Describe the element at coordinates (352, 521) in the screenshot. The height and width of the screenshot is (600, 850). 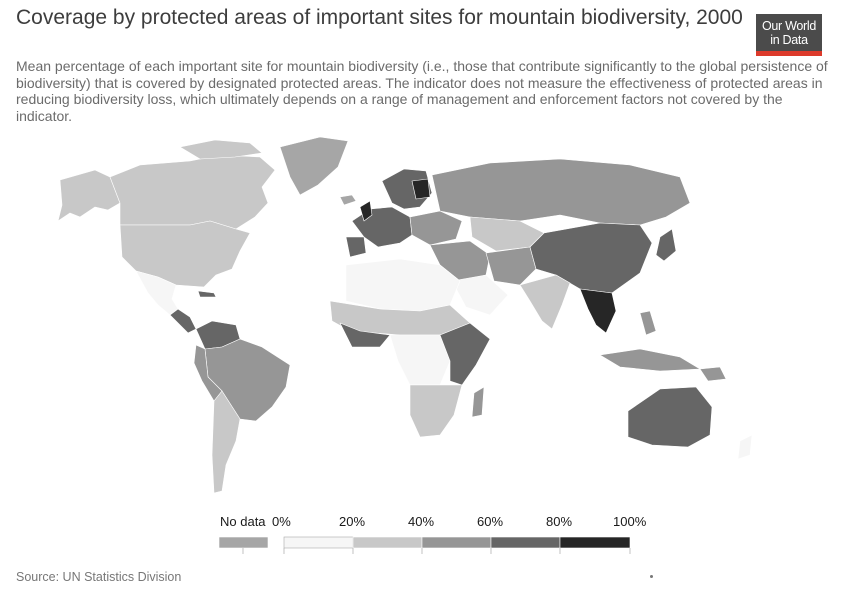
I see `legend-tick-label: 20%` at that location.